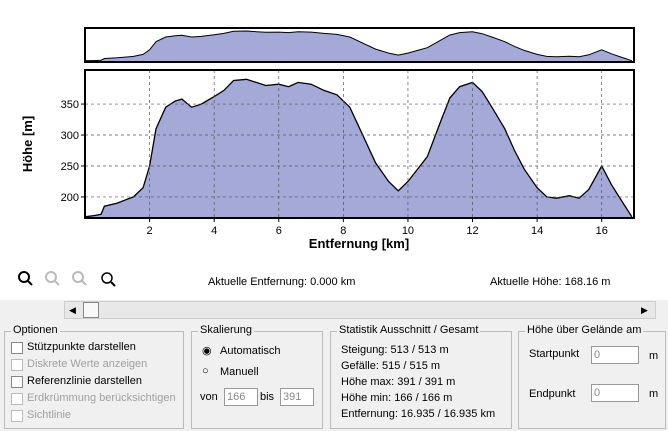  What do you see at coordinates (101, 398) in the screenshot?
I see `checkbox-label: Erdkrümmung berücksichtigen` at bounding box center [101, 398].